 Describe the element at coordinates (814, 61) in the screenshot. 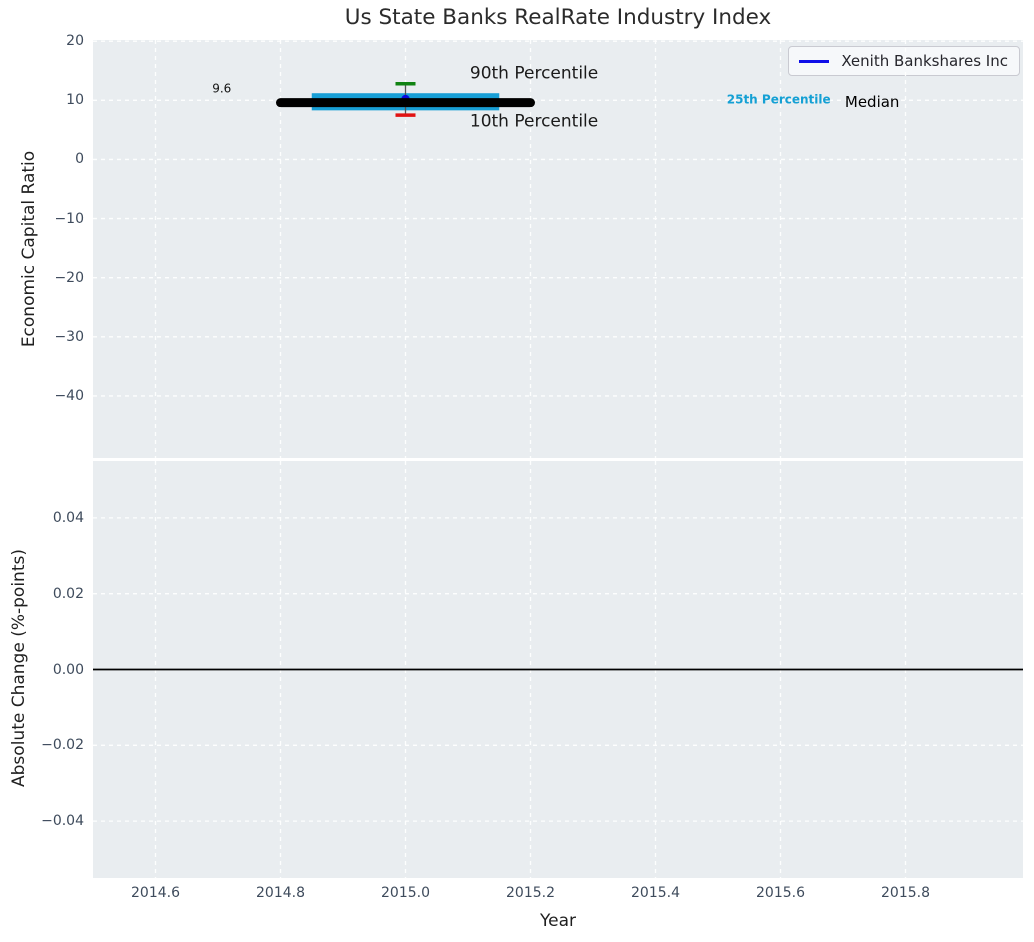

I see `legend-line-swatch` at that location.